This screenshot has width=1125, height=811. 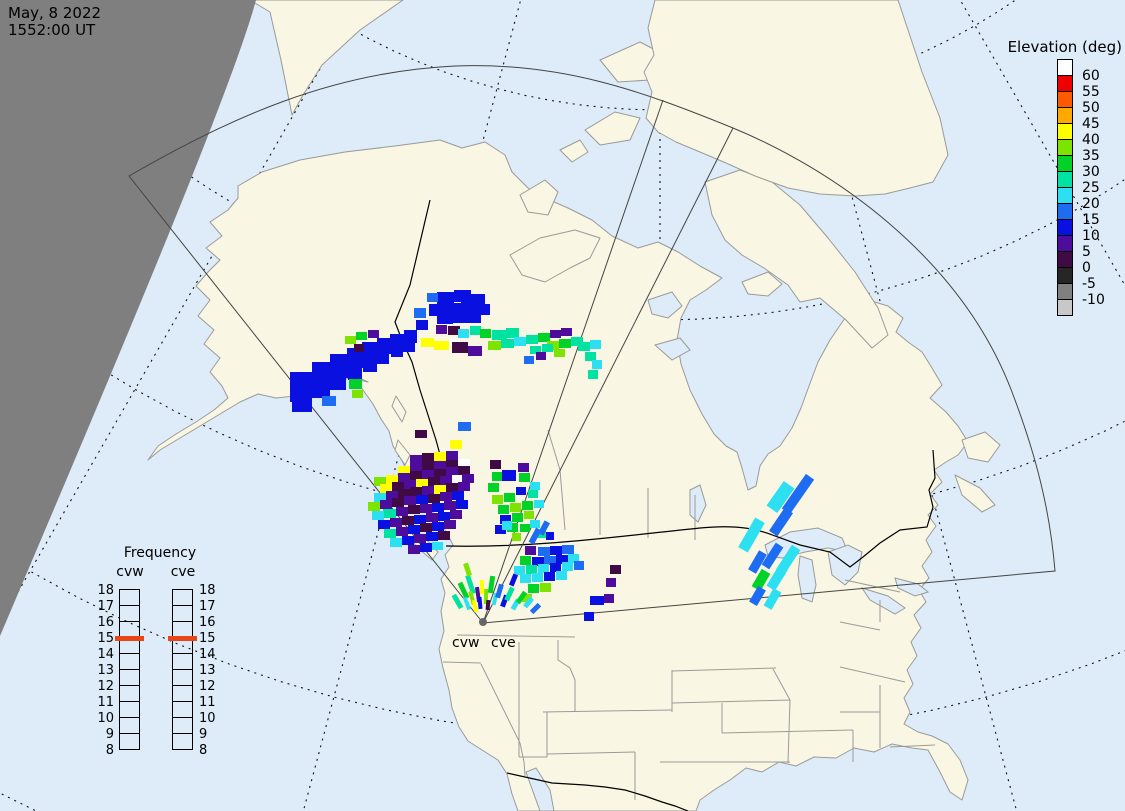 What do you see at coordinates (105, 670) in the screenshot?
I see `freq-tick-label: 13` at bounding box center [105, 670].